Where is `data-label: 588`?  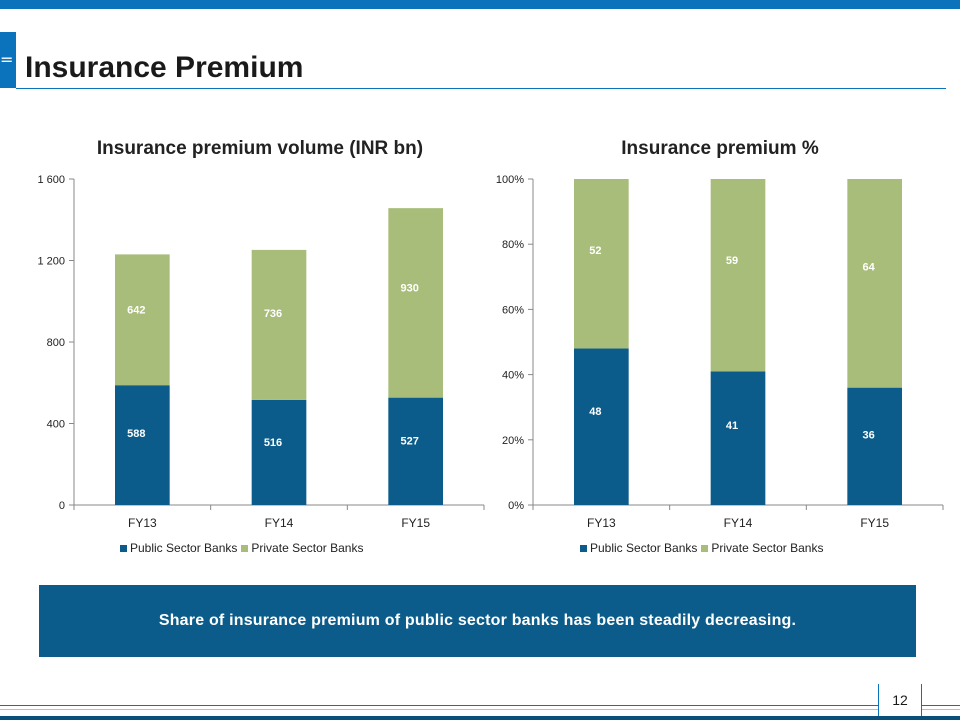 data-label: 588 is located at coordinates (136, 434).